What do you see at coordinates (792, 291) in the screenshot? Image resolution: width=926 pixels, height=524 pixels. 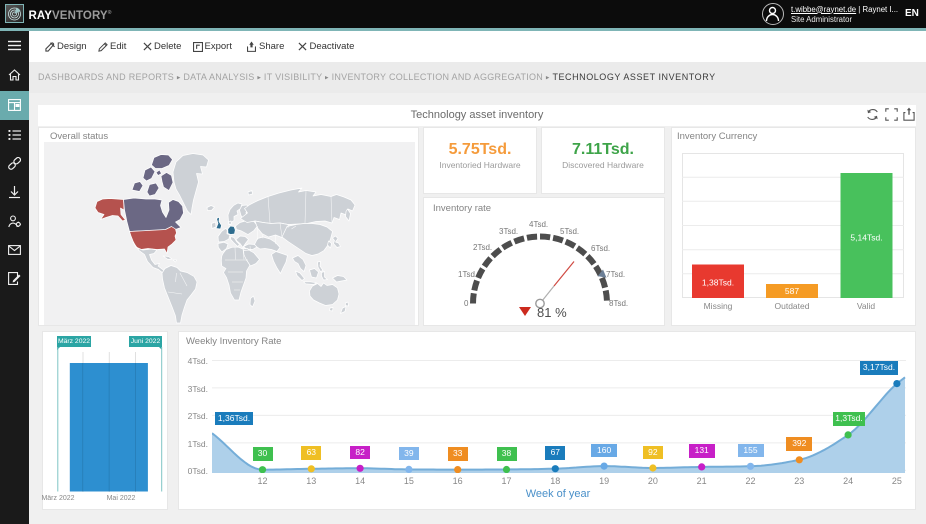 I see `svg-text: 587` at bounding box center [792, 291].